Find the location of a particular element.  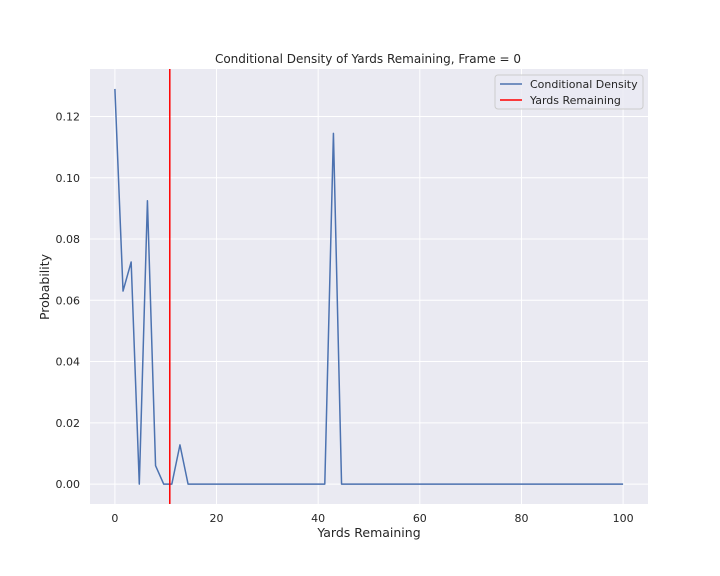

legend: Conditional Density Yards Remaining is located at coordinates (569, 92).